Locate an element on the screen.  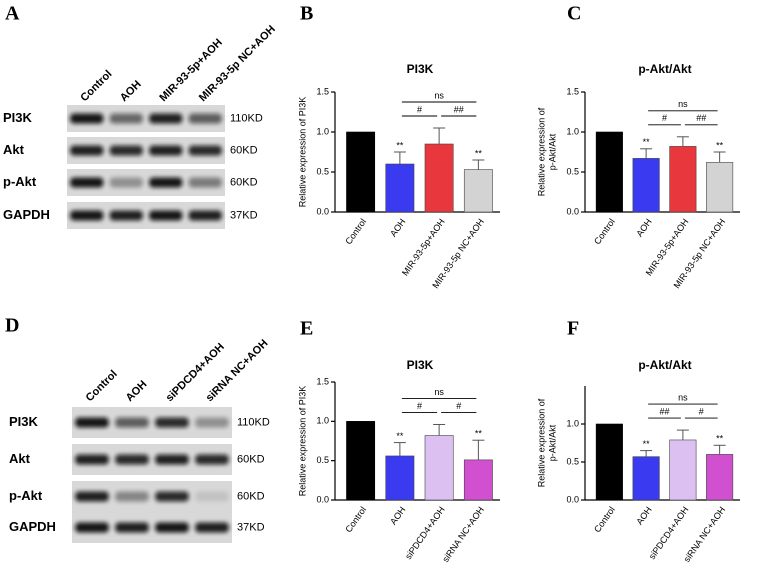
panel-letter: B is located at coordinates (306, 14).